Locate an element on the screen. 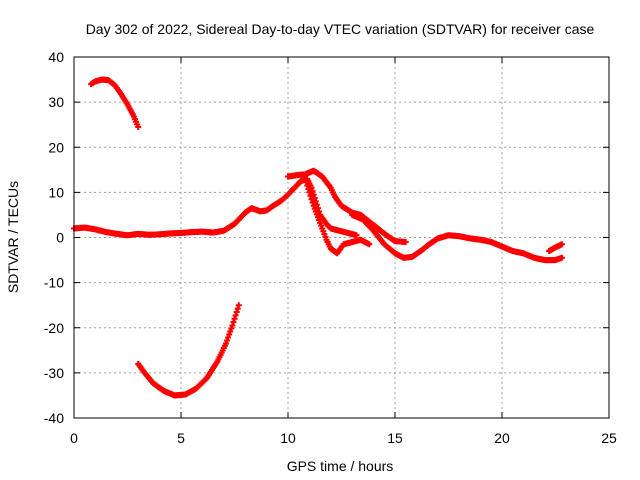  x-tick-label: 25 is located at coordinates (609, 438).